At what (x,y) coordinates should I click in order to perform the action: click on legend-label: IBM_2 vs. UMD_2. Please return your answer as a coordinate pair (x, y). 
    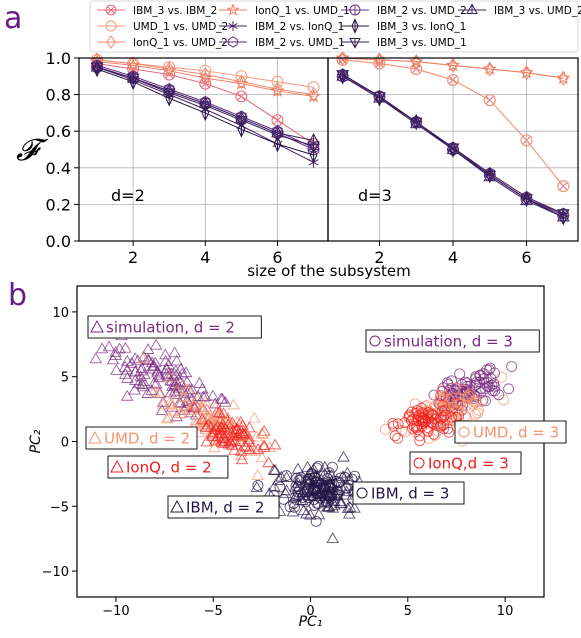
    Looking at the image, I should click on (422, 11).